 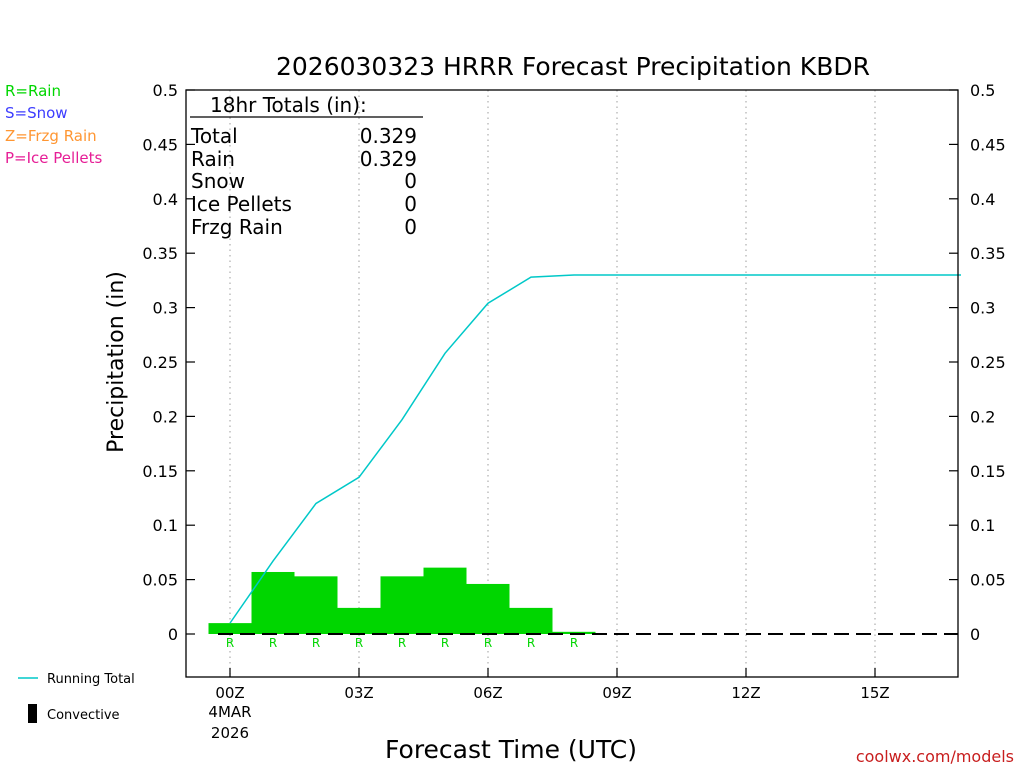 What do you see at coordinates (488, 643) in the screenshot?
I see `type-marker-hour-6: R` at bounding box center [488, 643].